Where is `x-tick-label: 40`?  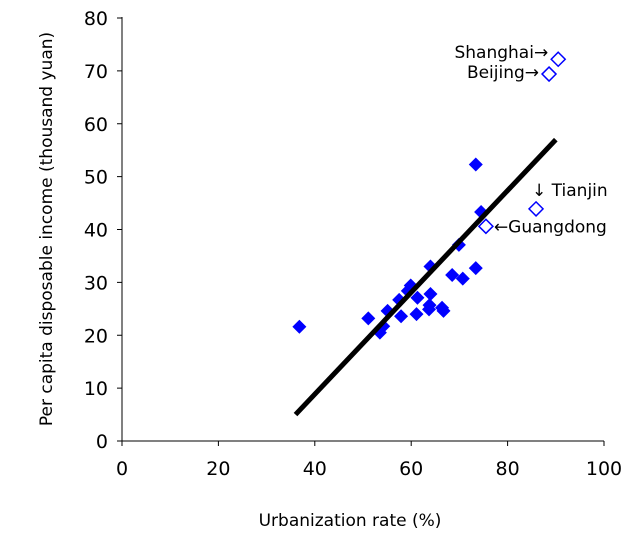 x-tick-label: 40 is located at coordinates (315, 469).